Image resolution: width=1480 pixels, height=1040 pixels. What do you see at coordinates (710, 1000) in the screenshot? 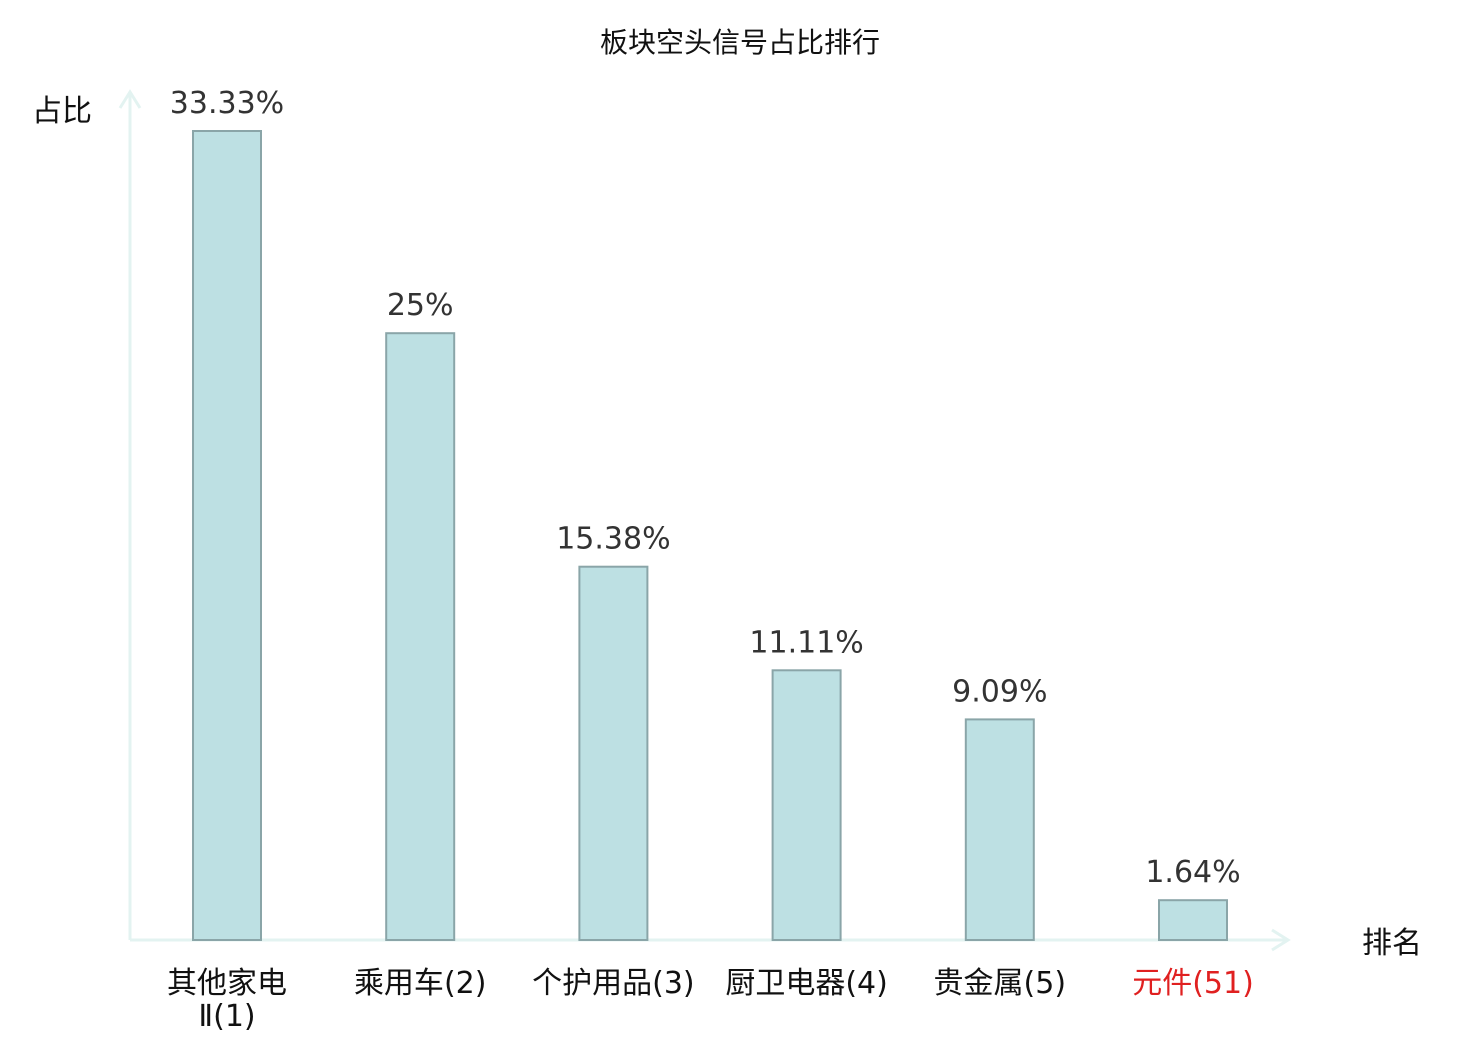
I see `category-labels-group: 其他家电 Ⅱ(1) 乘用车(2) 个护用品(3) 厨卫电器(4) 贵金属(5) 元件(51)` at bounding box center [710, 1000].